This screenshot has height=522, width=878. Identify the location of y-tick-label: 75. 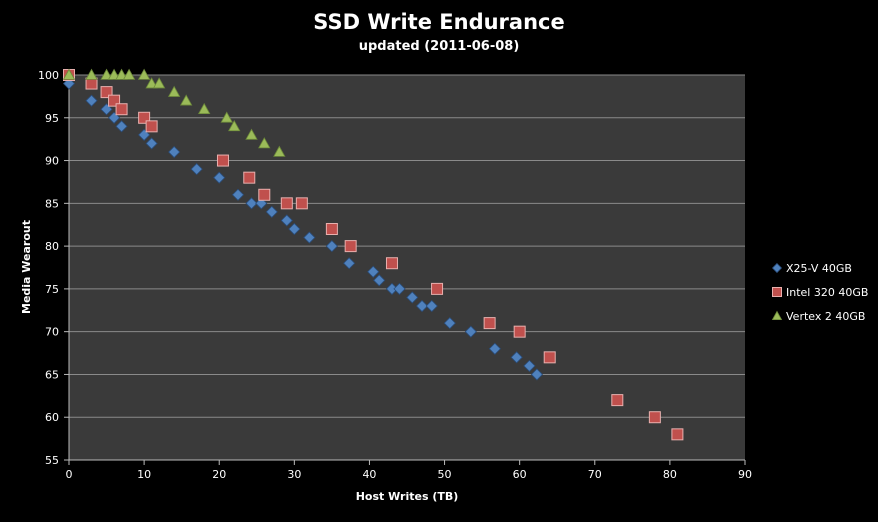
(52, 289).